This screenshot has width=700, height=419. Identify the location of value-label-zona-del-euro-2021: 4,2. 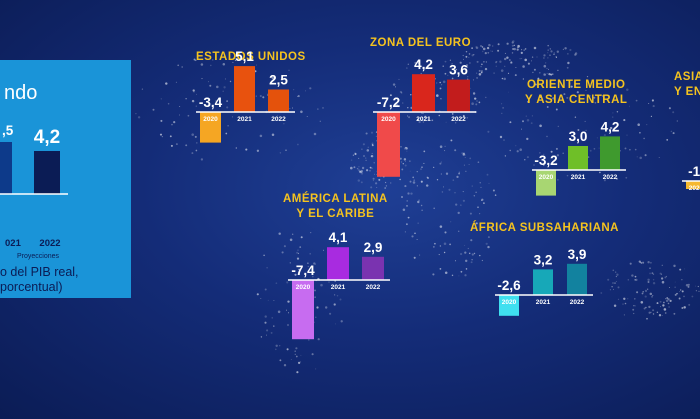
(423, 64).